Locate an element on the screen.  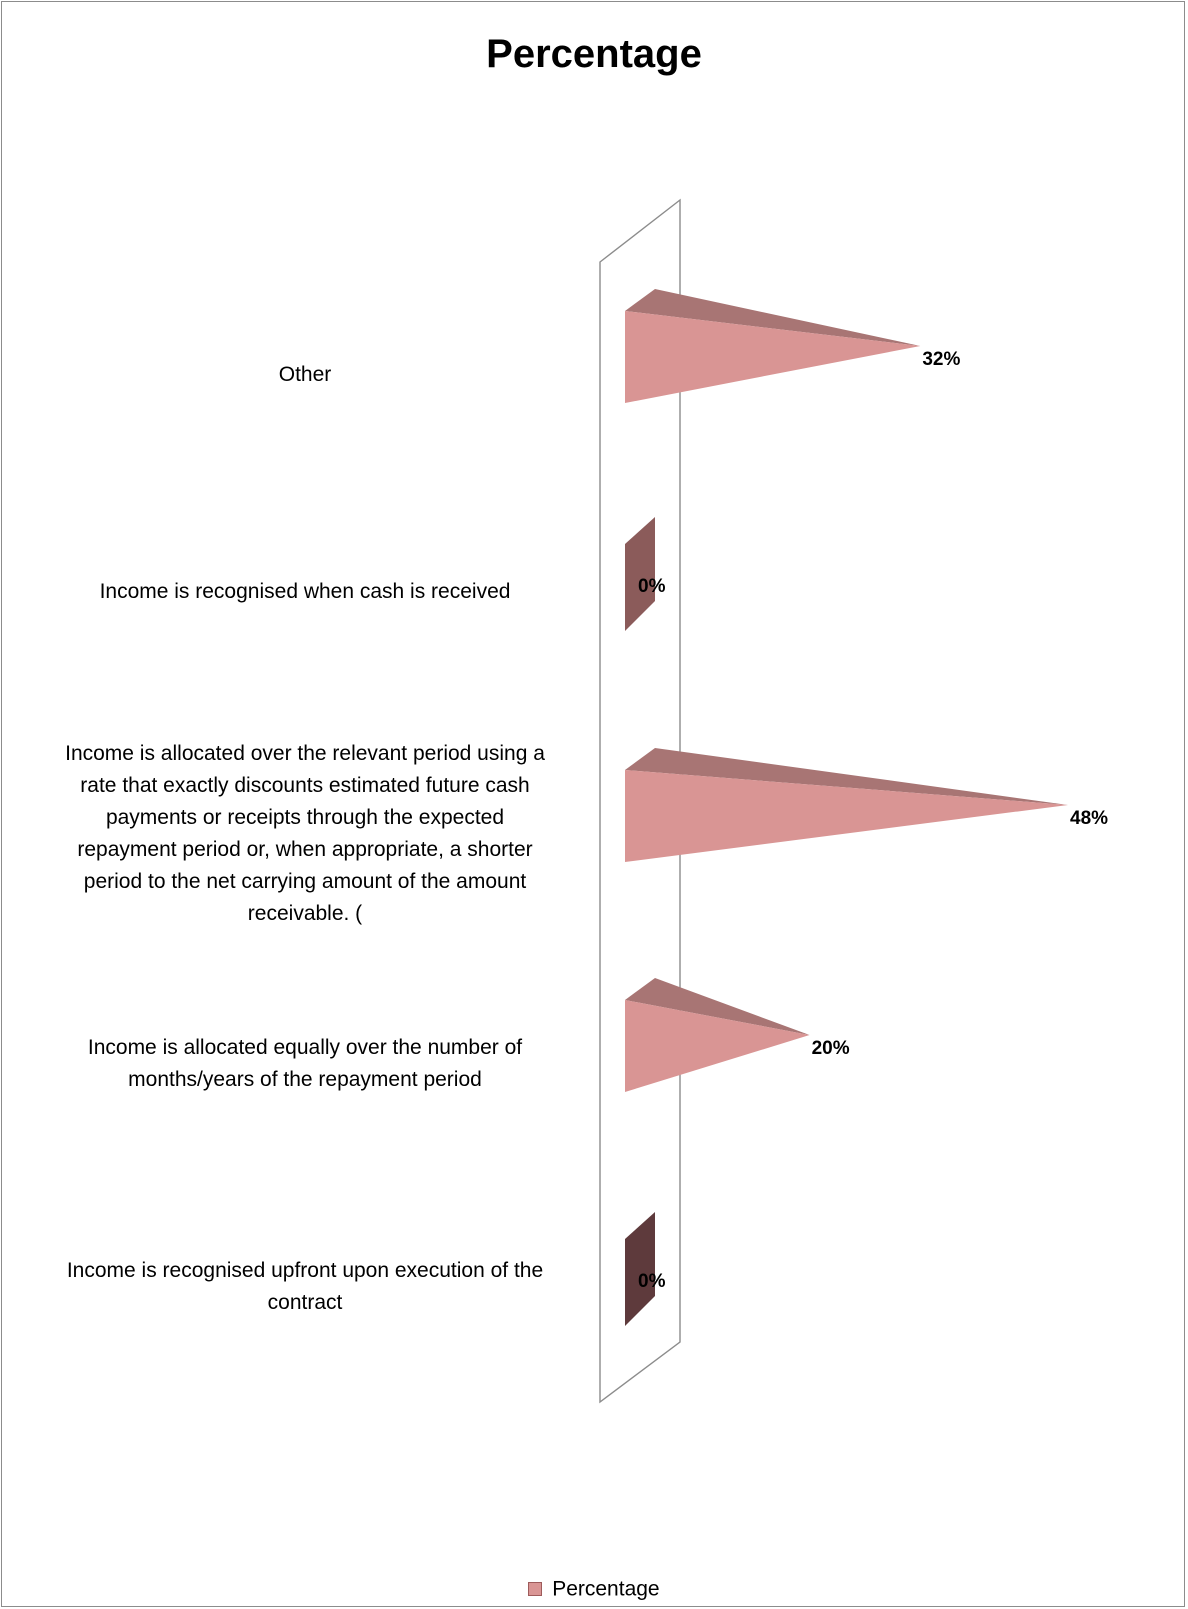
legend: Percentage is located at coordinates (594, 1589).